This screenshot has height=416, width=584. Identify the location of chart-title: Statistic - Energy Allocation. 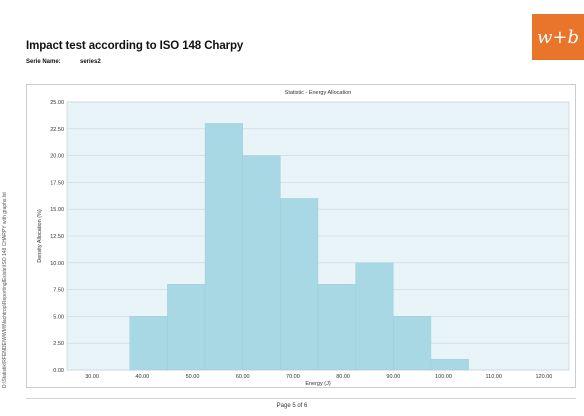
(318, 93).